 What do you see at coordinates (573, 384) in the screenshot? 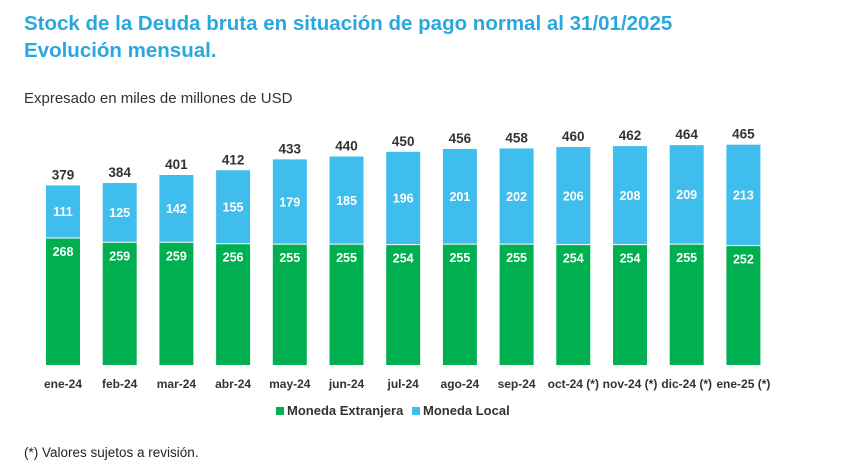
I see `x-tick-label: oct-24 (*)` at bounding box center [573, 384].